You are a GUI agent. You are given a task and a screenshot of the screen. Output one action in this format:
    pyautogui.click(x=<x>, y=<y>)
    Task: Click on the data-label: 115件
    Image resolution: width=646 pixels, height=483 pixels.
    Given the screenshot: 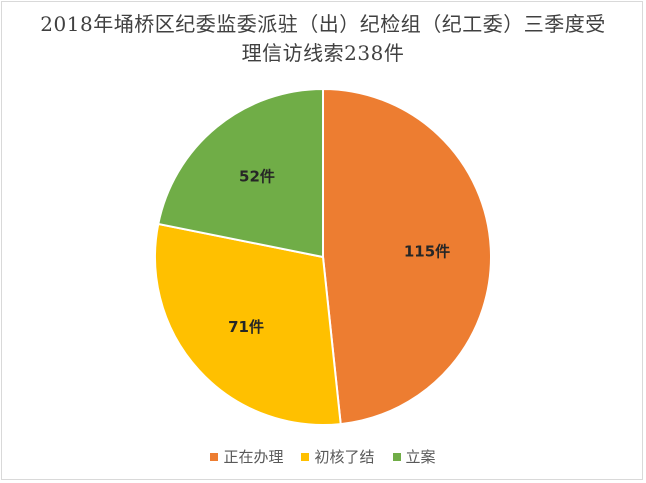 What is the action you would take?
    pyautogui.click(x=427, y=252)
    